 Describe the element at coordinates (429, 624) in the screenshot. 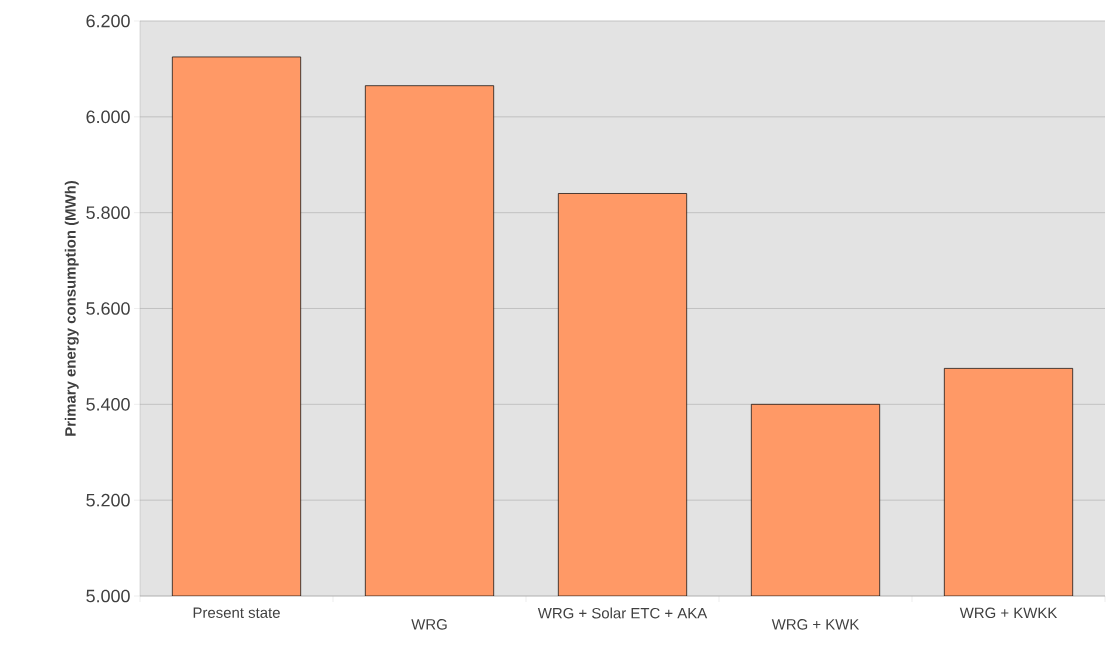

I see `x-tick-label: WRG` at that location.